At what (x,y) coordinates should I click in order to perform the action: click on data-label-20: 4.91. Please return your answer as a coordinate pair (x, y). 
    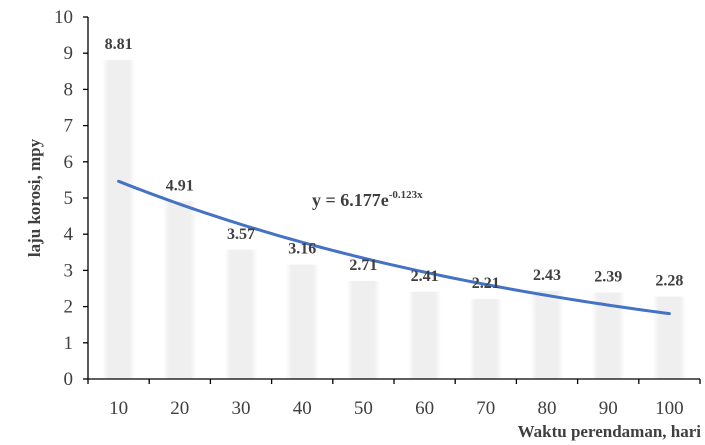
    Looking at the image, I should click on (180, 185).